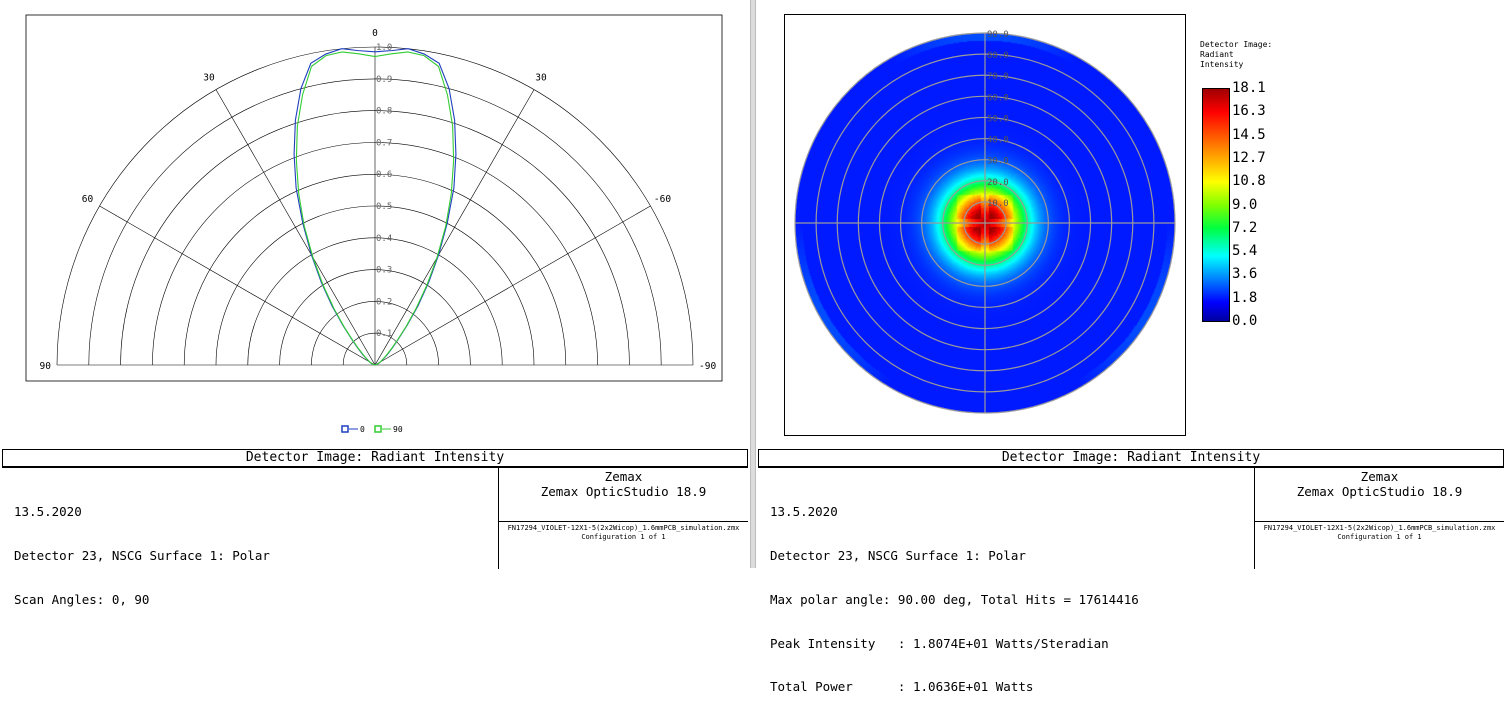 Image resolution: width=1506 pixels, height=724 pixels. Describe the element at coordinates (998, 162) in the screenshot. I see `heatmap-radial-label: 30.0` at that location.